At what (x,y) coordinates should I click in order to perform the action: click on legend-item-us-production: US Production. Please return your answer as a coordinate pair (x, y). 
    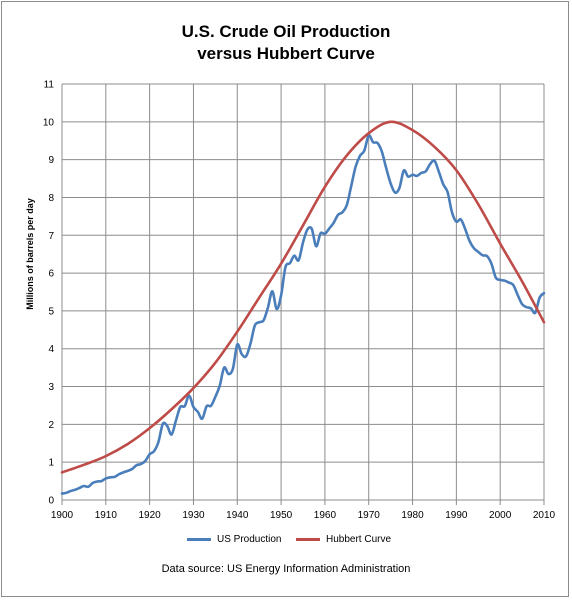
    Looking at the image, I should click on (234, 539).